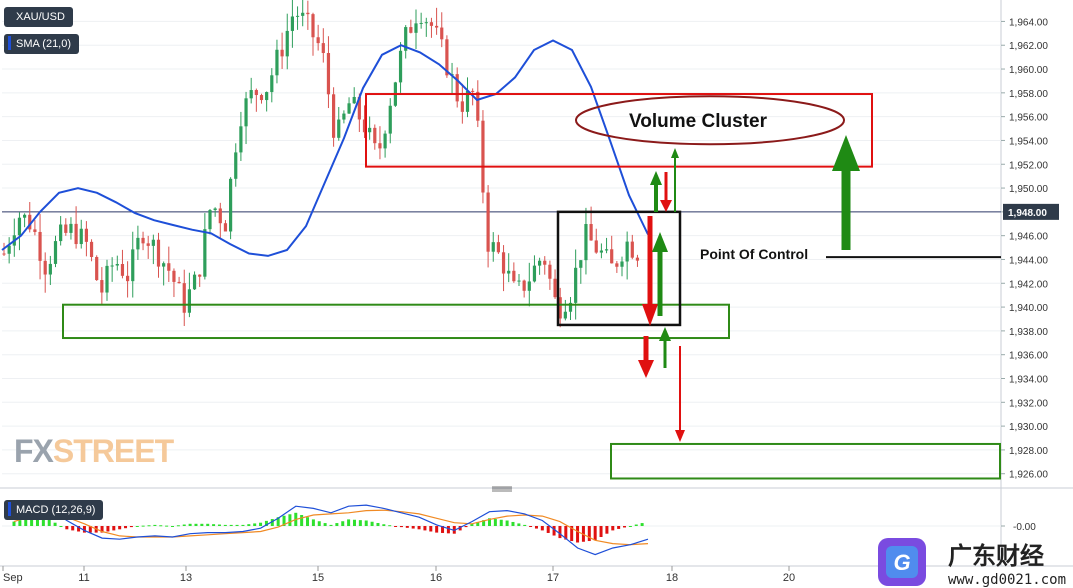 This screenshot has width=1073, height=588. What do you see at coordinates (1028, 451) in the screenshot?
I see `y-tick-label: 1,928.00` at bounding box center [1028, 451].